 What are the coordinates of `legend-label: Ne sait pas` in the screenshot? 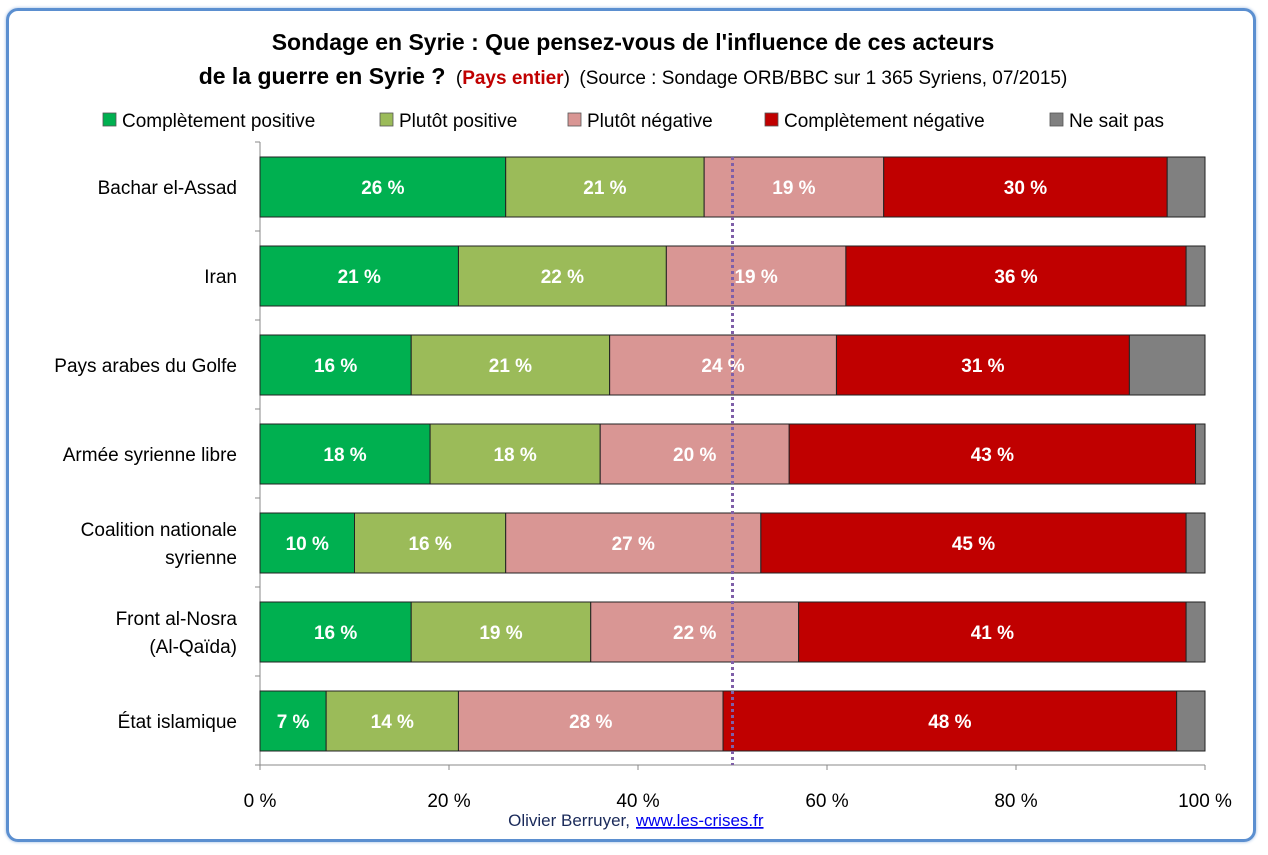 It's located at (1116, 121).